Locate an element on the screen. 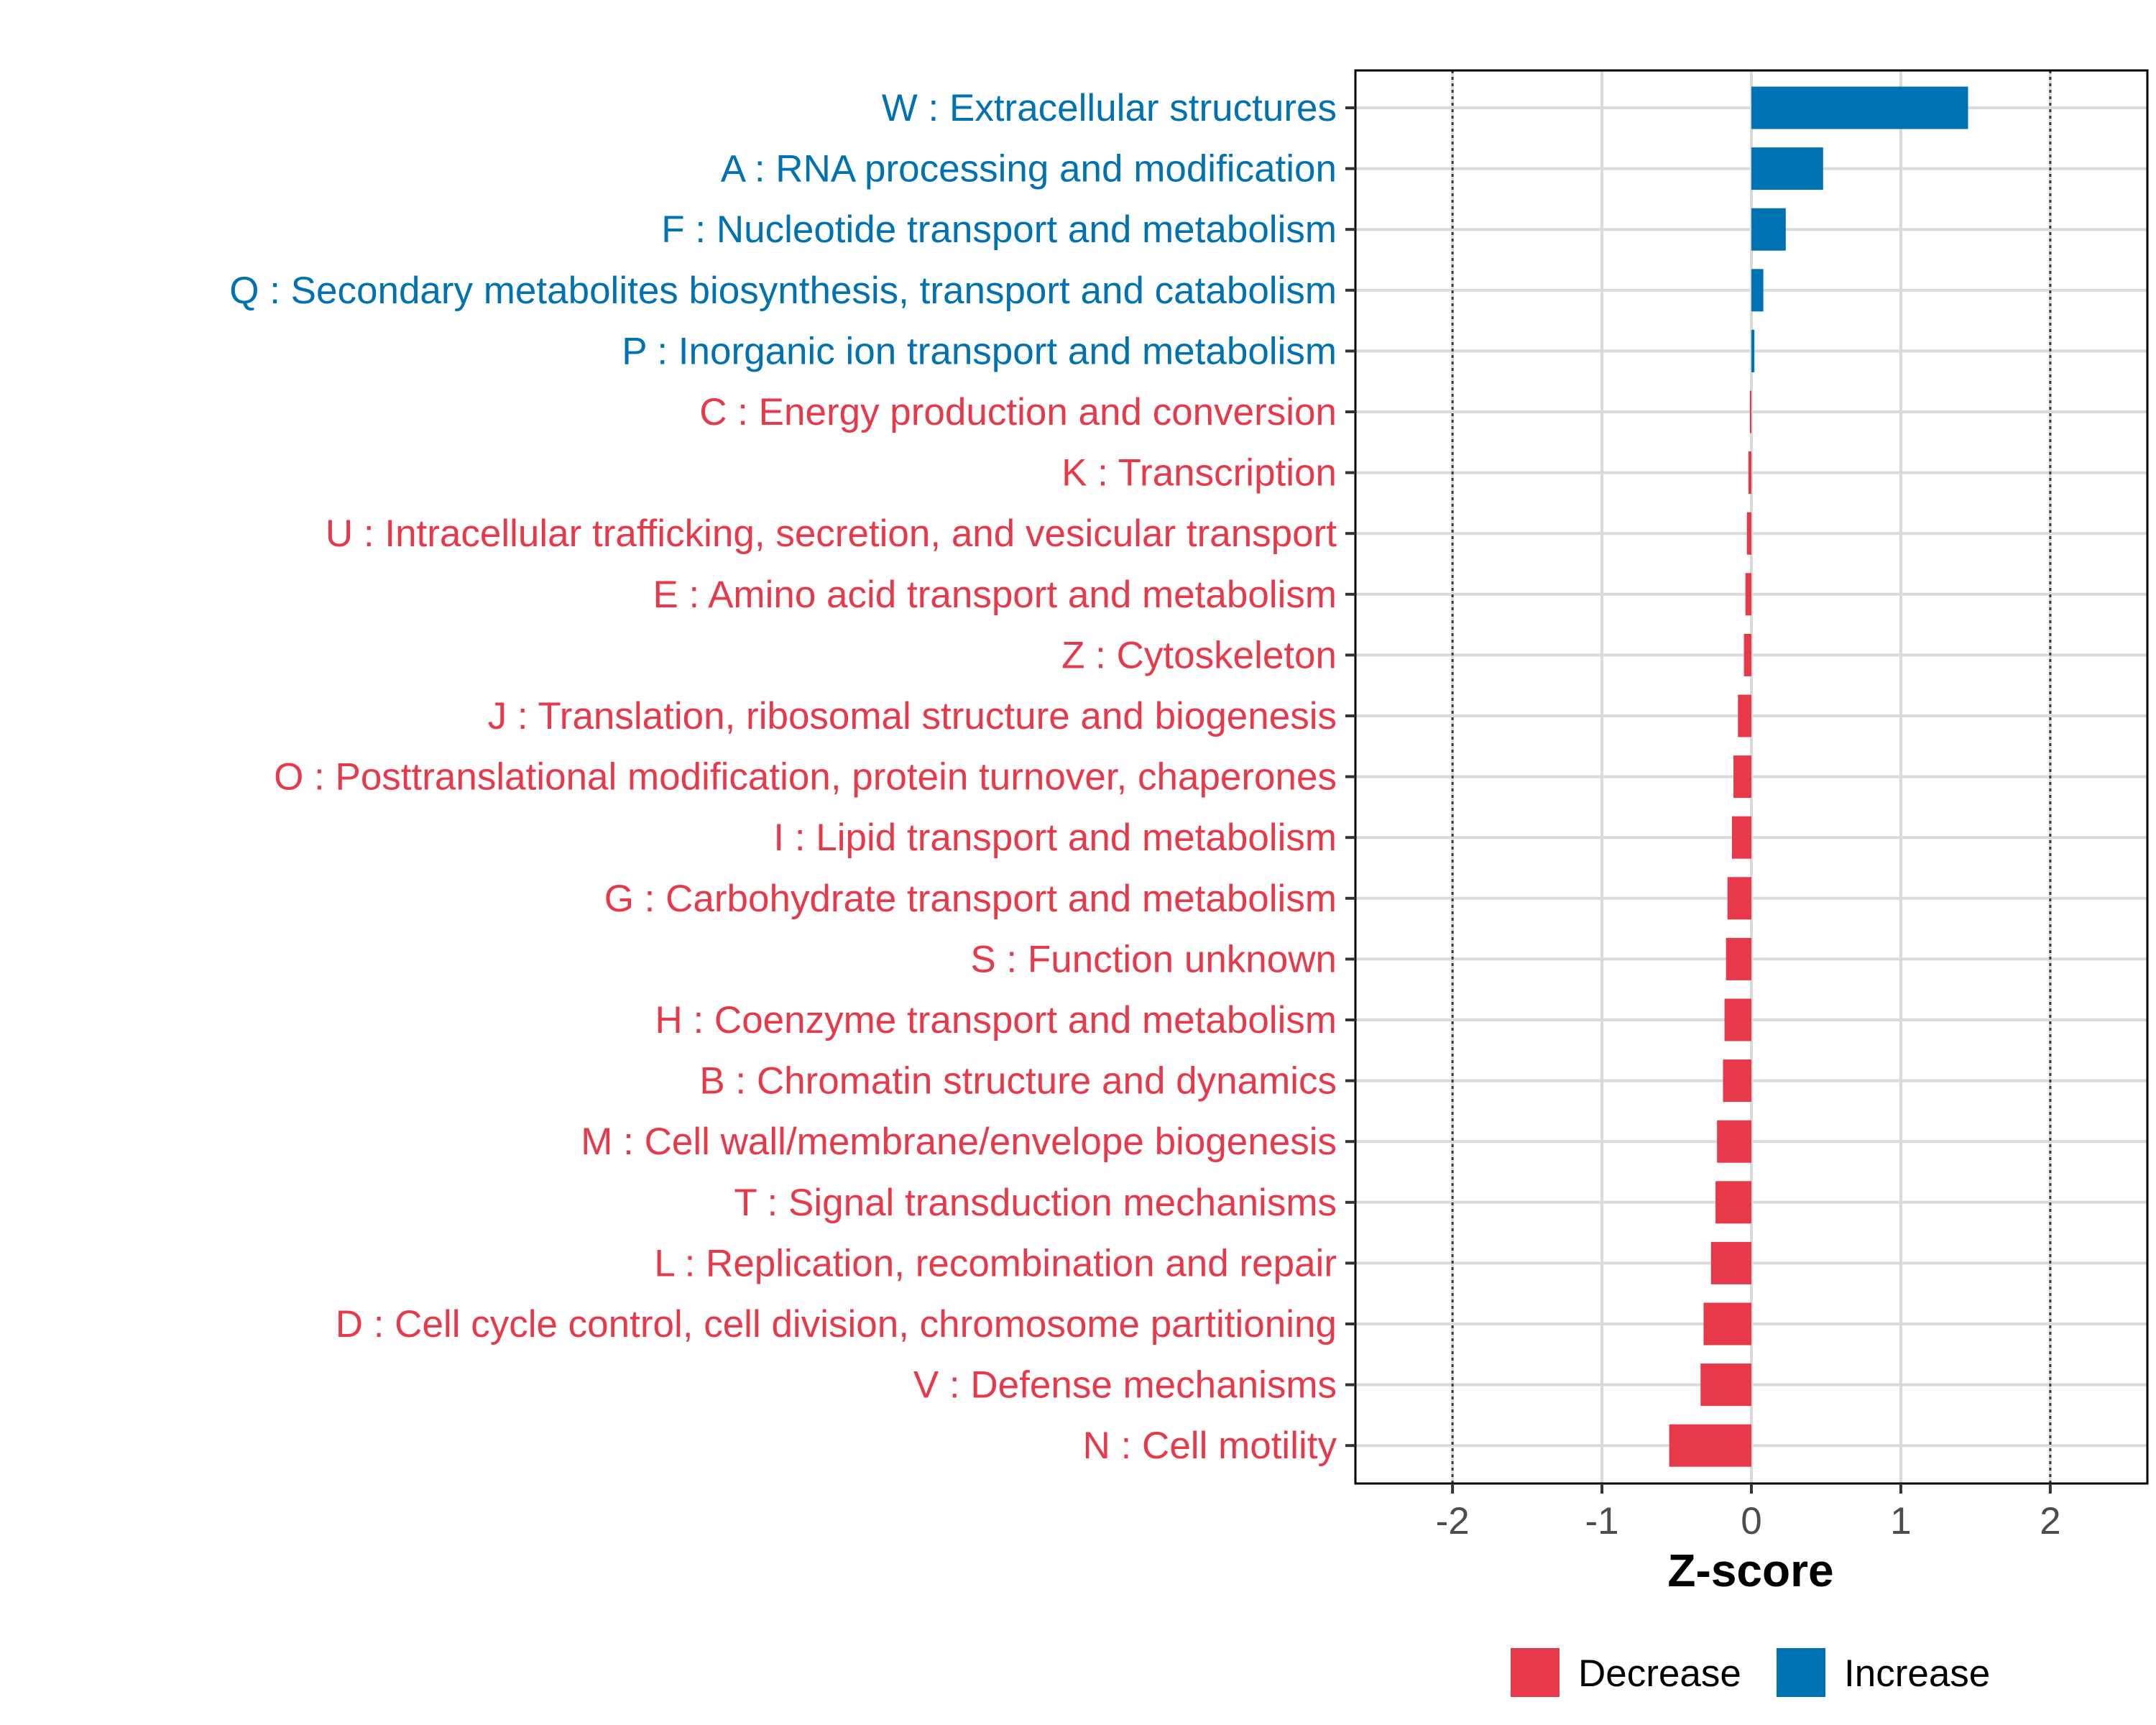 The height and width of the screenshot is (1725, 2156). x-tick-label: -2 is located at coordinates (1453, 1521).